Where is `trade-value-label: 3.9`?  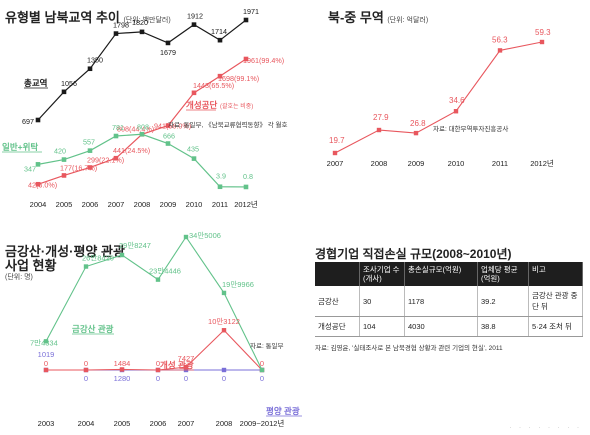
trade-value-label: 3.9 is located at coordinates (221, 176).